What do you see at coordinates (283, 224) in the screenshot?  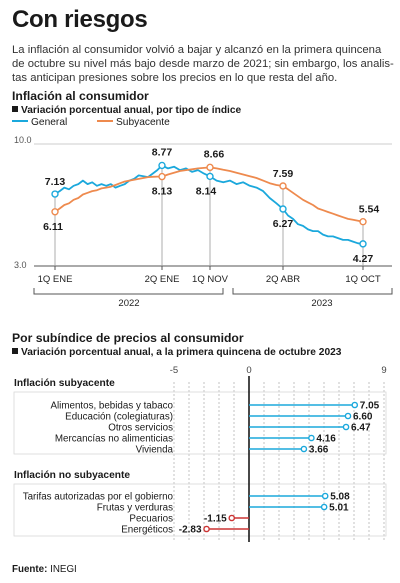 I see `data-label-general: 6.27` at bounding box center [283, 224].